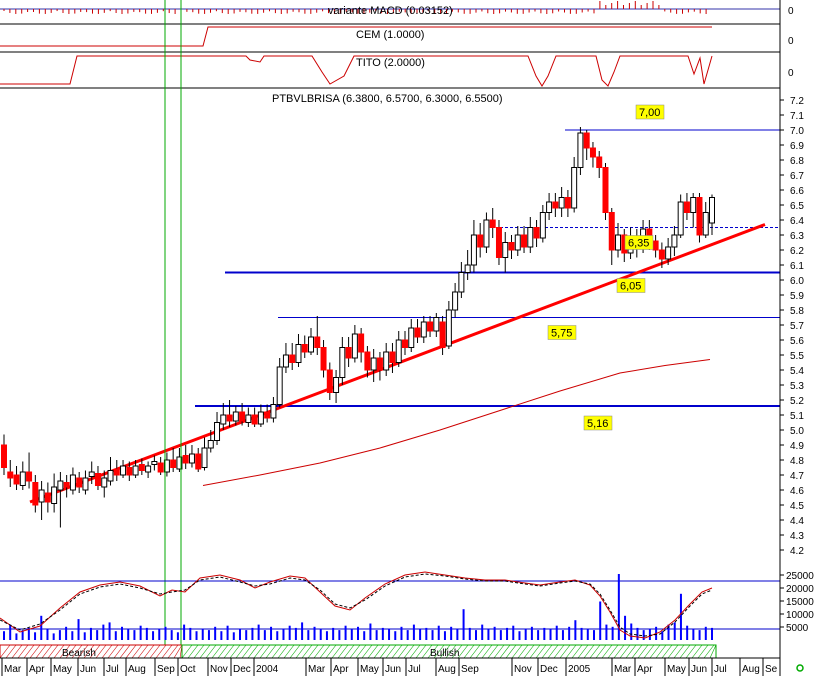 Image resolution: width=826 pixels, height=676 pixels. I want to click on y-tick-label: 6.4, so click(797, 221).